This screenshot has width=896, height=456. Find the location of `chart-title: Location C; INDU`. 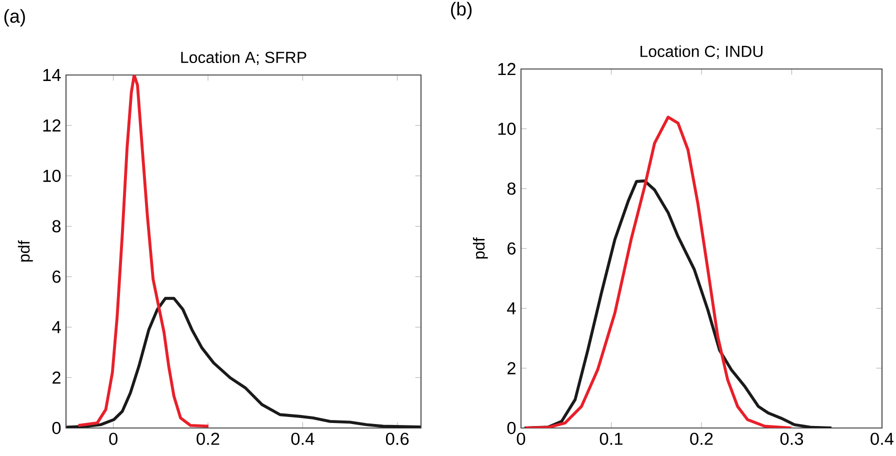

chart-title: Location C; INDU is located at coordinates (701, 52).